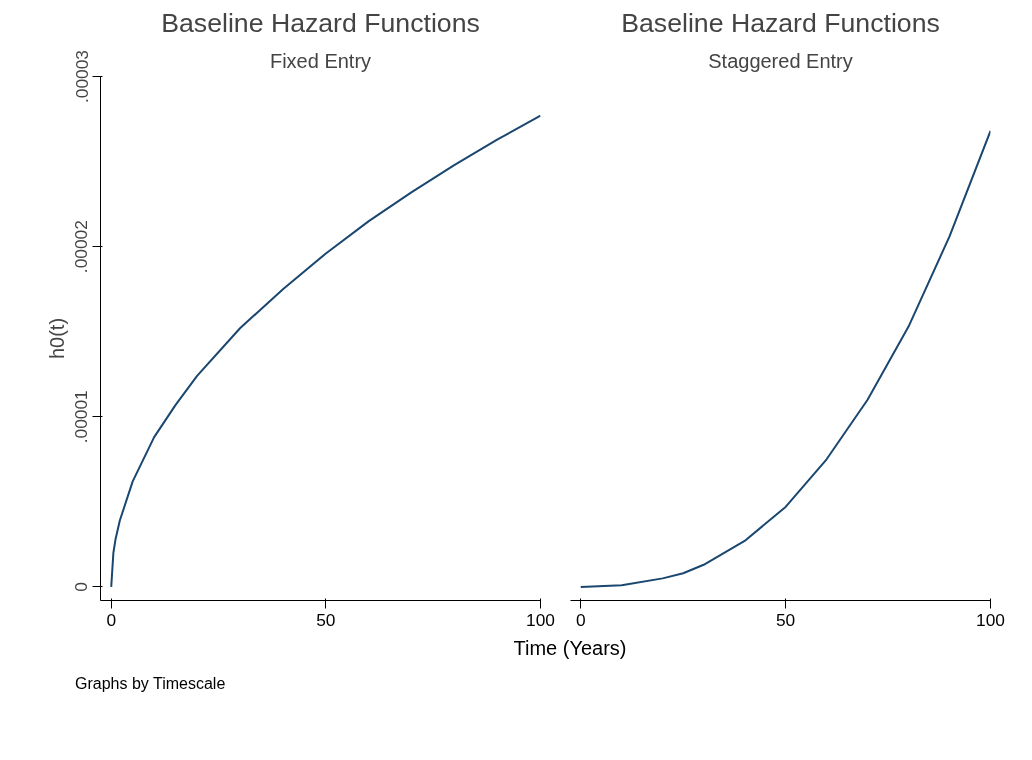  I want to click on y-tick-label: .00002, so click(81, 247).